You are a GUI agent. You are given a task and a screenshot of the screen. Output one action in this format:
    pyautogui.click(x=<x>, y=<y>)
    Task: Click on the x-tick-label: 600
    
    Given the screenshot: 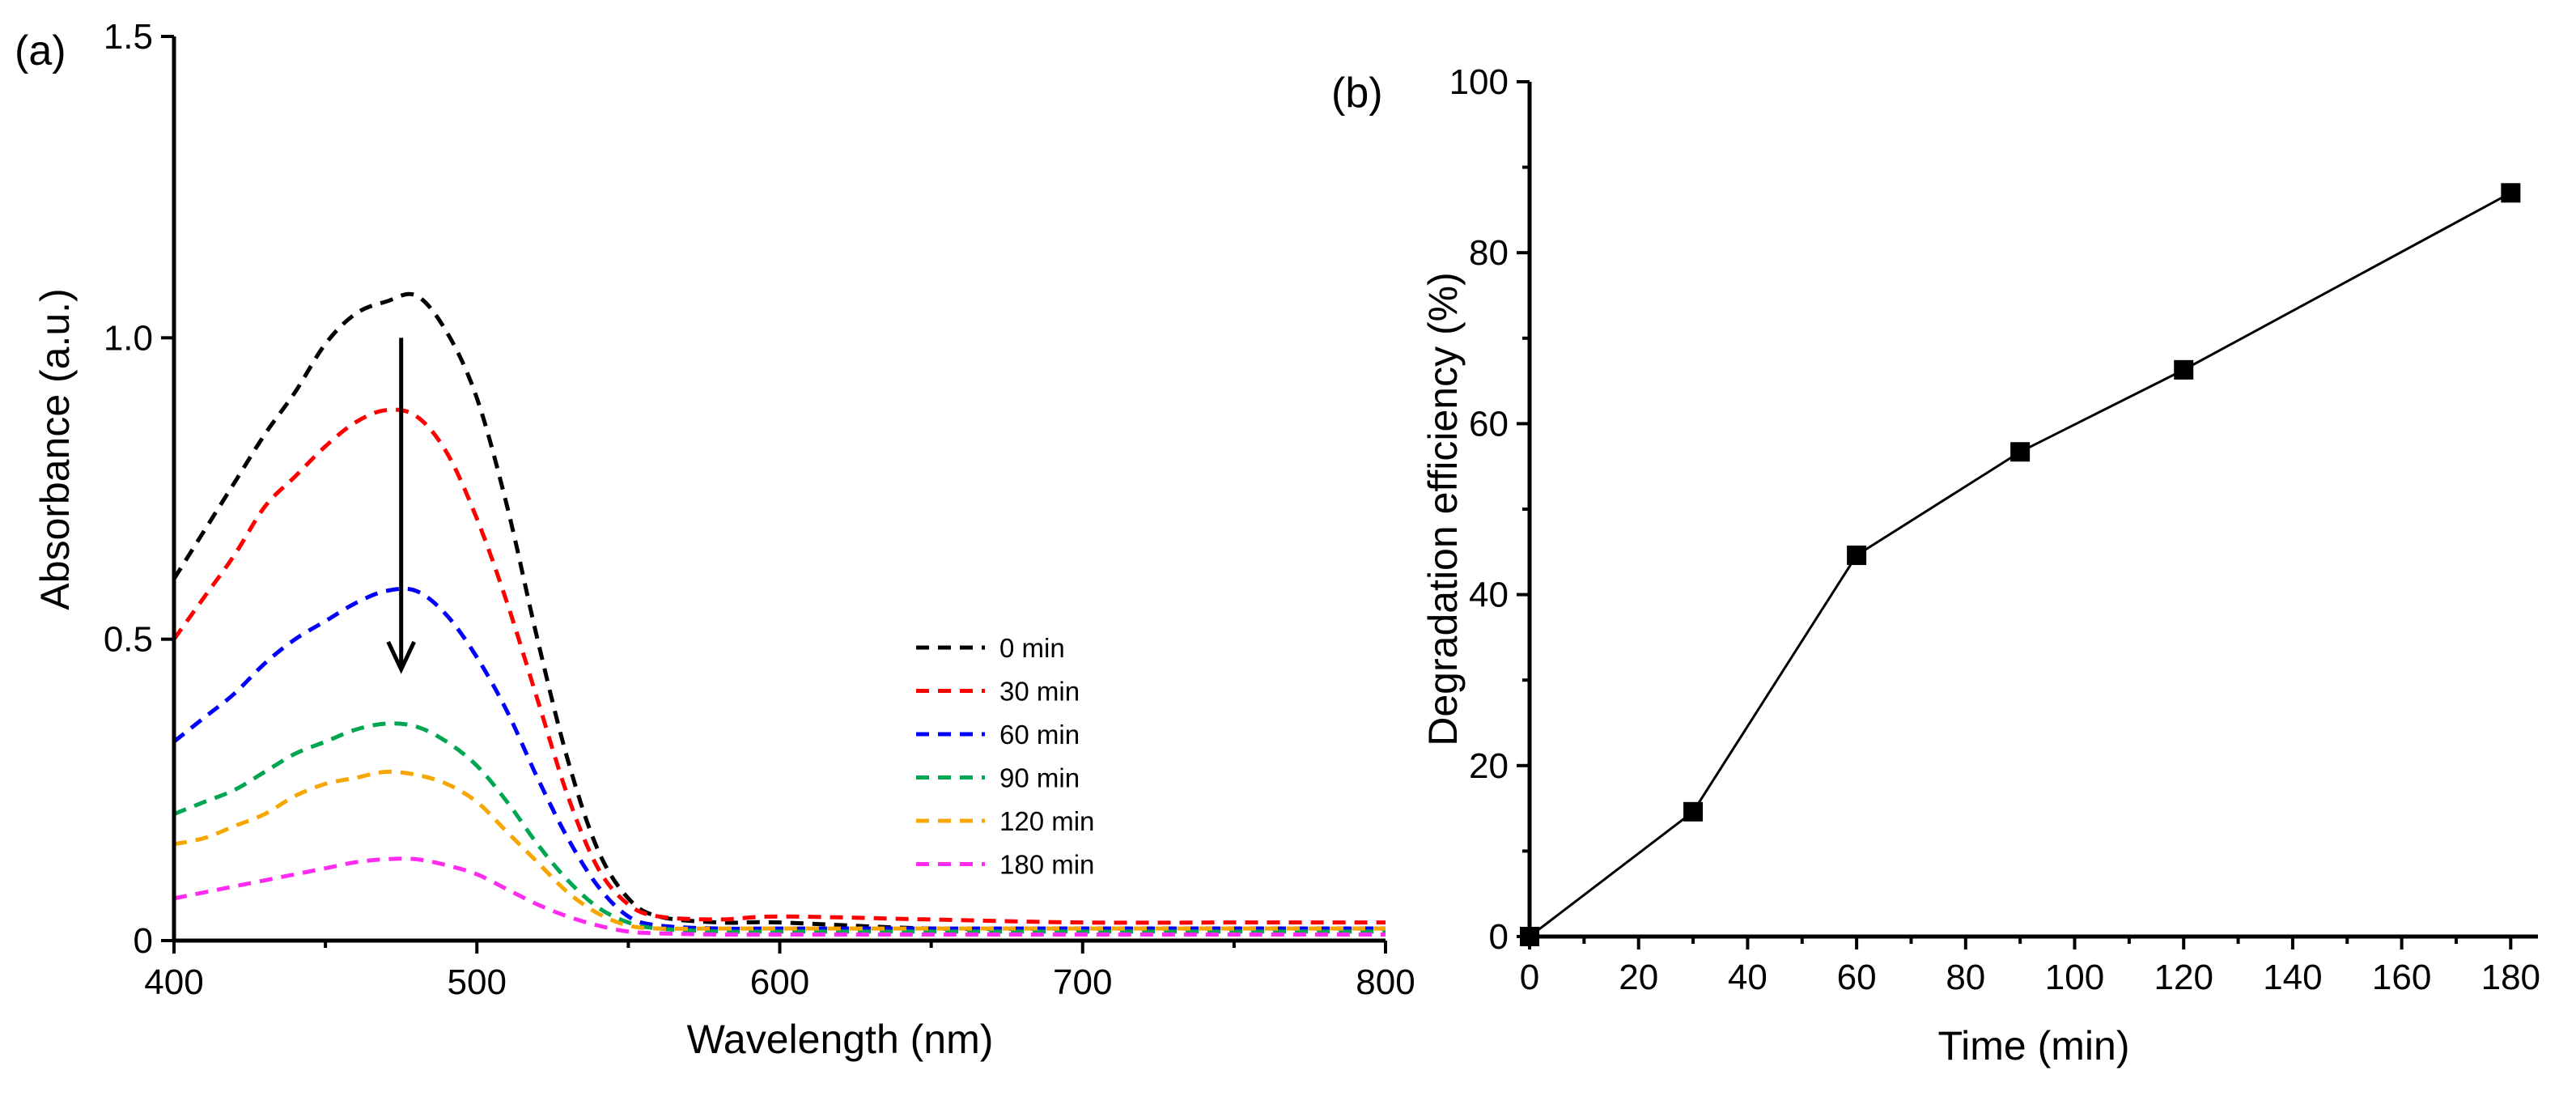 What is the action you would take?
    pyautogui.click(x=779, y=982)
    